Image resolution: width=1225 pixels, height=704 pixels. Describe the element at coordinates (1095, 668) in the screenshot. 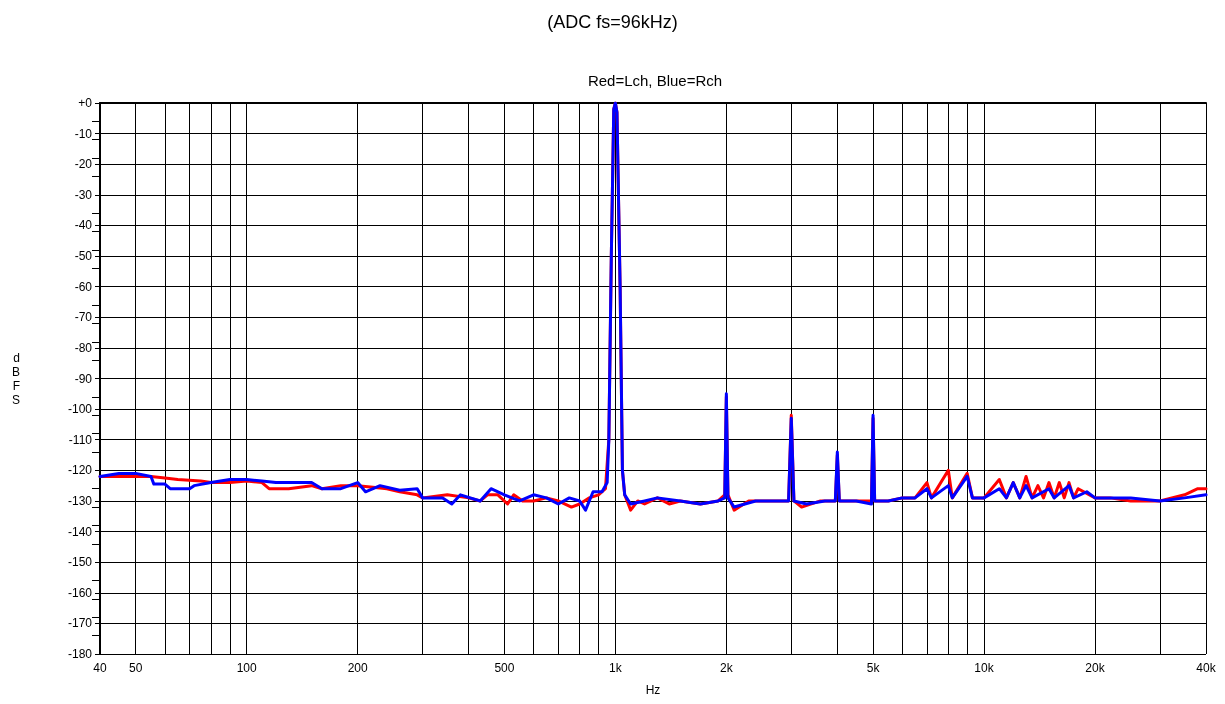

I see `x-tick-label: 20k` at that location.